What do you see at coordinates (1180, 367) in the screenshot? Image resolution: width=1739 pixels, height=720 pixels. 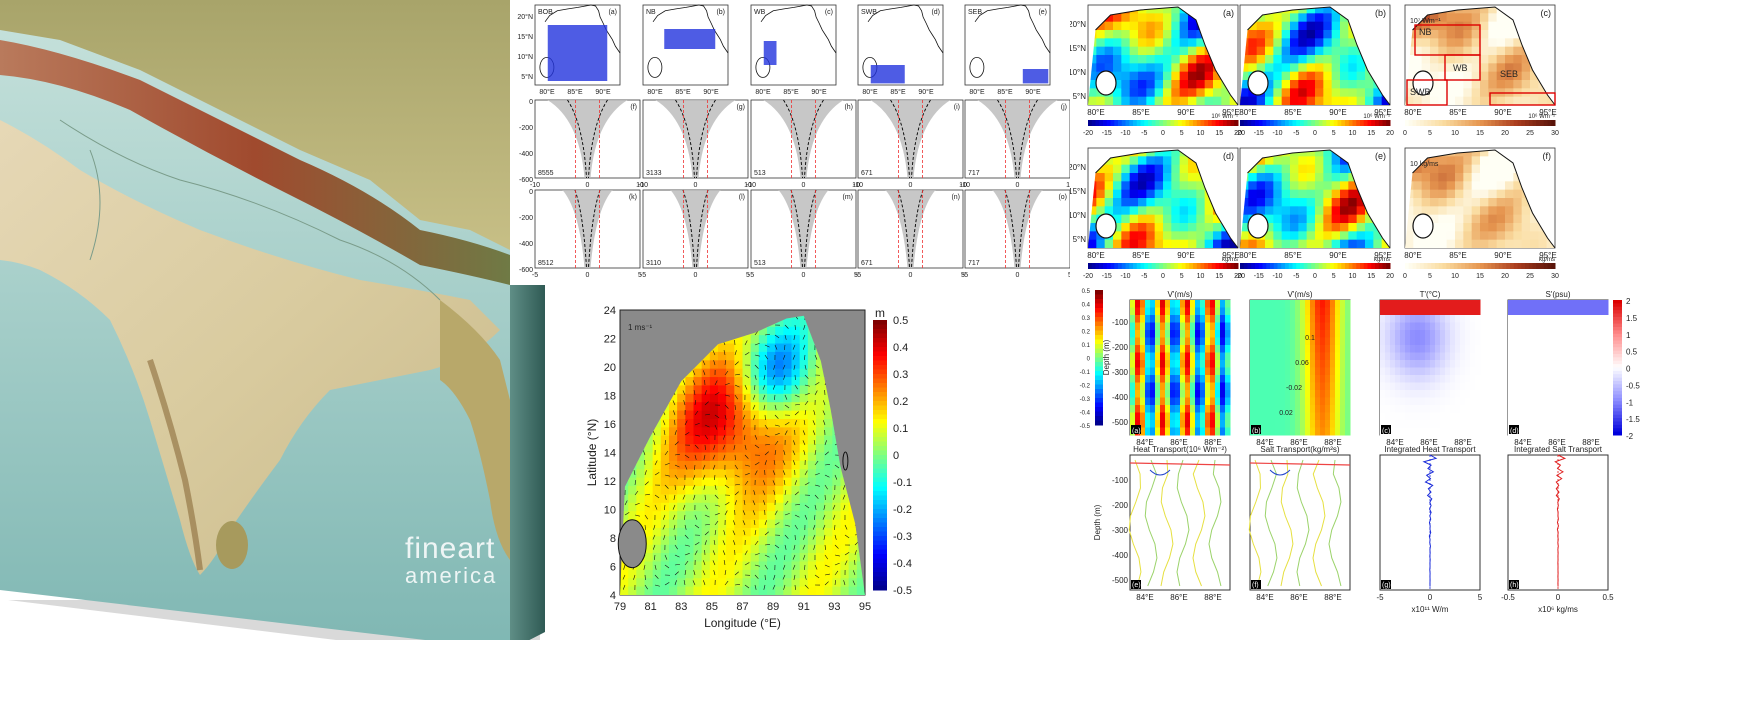 I see `section-panel-a: (a)` at bounding box center [1180, 367].